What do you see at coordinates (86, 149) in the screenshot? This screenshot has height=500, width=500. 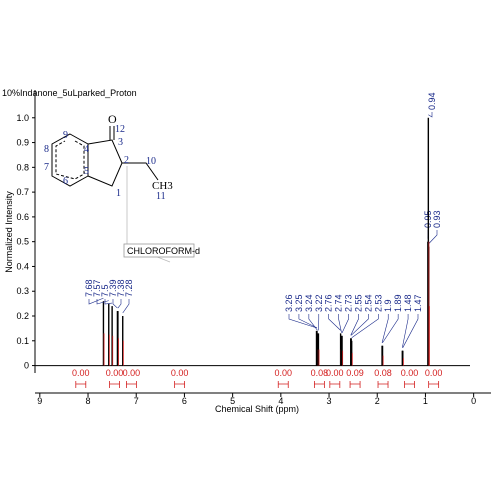 I see `atom-label: 4` at bounding box center [86, 149].